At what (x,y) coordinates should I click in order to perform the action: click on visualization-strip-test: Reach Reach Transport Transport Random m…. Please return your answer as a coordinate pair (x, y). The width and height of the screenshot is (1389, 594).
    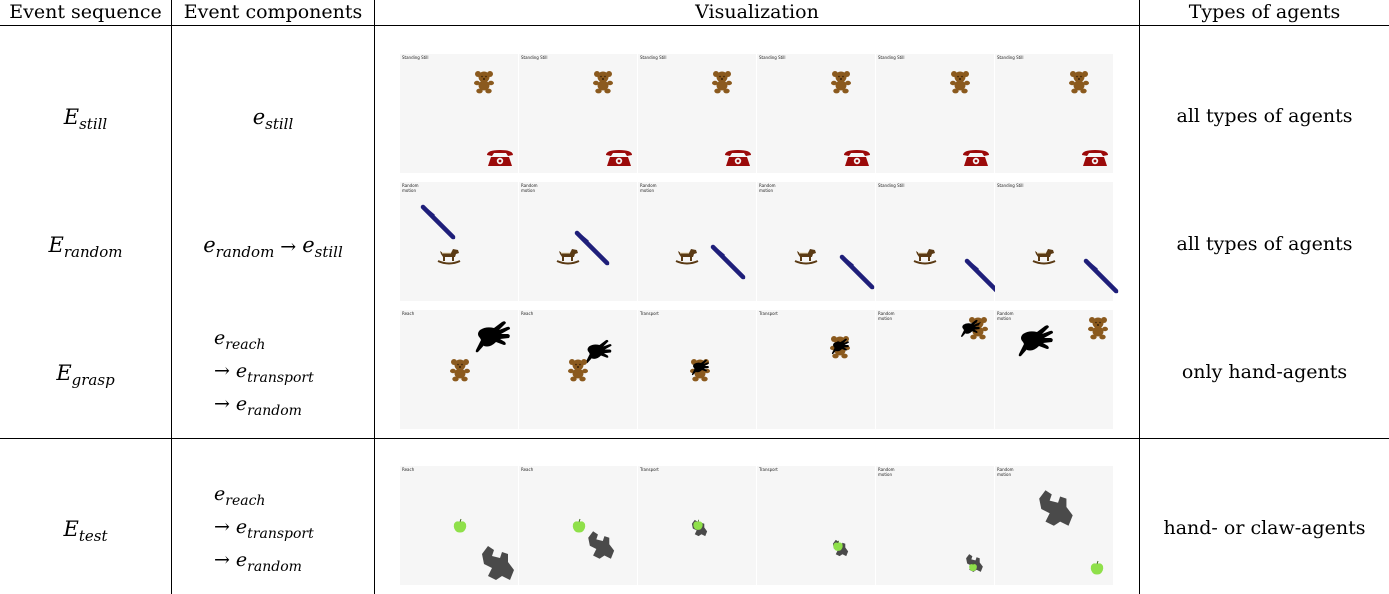
    Looking at the image, I should click on (756, 525).